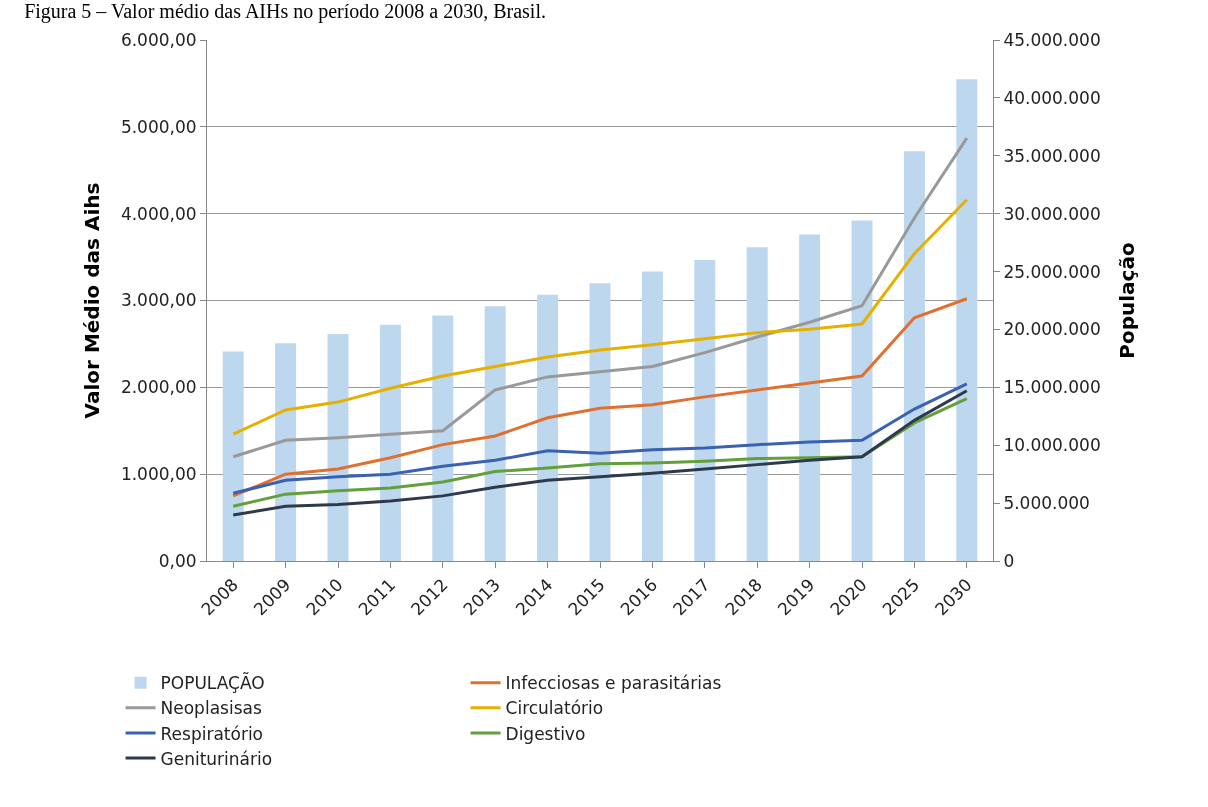 The height and width of the screenshot is (807, 1208). I want to click on y2-tick-label: 0, so click(1009, 560).